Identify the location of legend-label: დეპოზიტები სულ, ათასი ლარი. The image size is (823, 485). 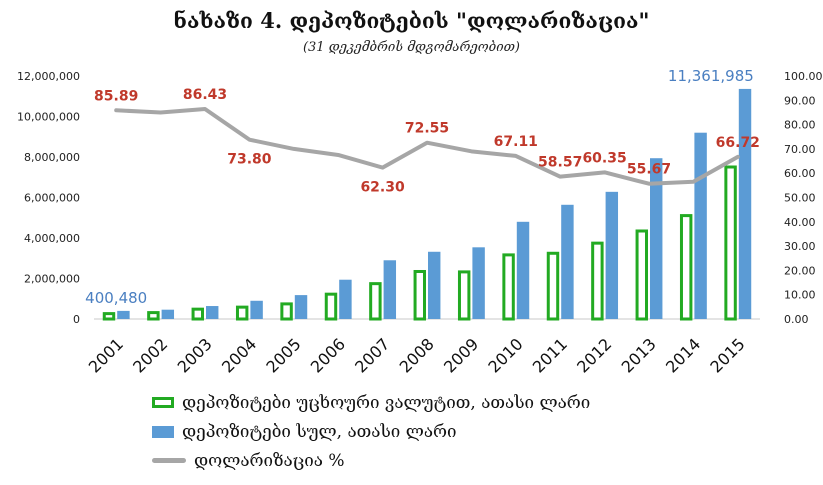
(319, 431).